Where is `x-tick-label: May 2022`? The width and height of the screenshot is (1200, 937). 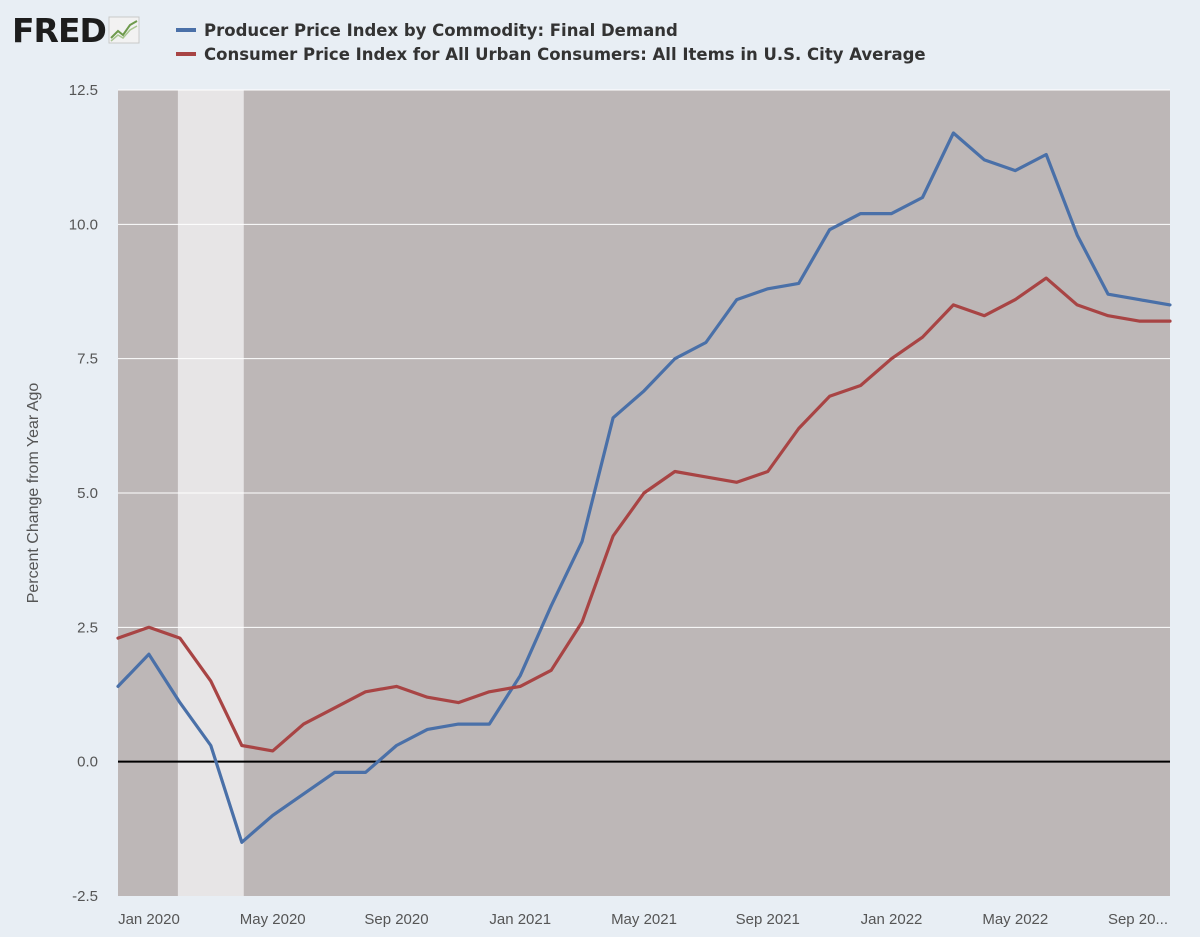
x-tick-label: May 2022 is located at coordinates (1015, 919).